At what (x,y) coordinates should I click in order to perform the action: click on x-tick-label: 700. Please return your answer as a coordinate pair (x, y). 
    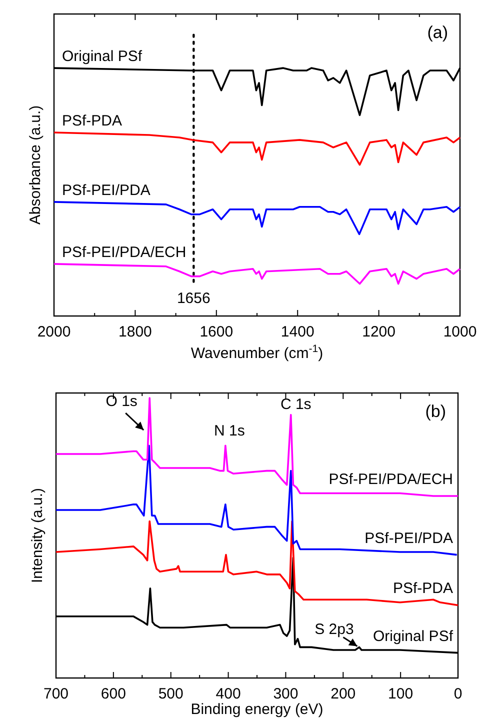
    Looking at the image, I should click on (56, 694).